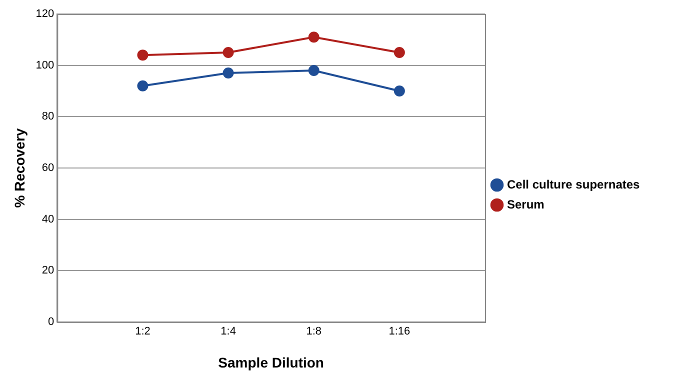 The height and width of the screenshot is (380, 694). I want to click on x-axis-title: Sample Dilution, so click(271, 362).